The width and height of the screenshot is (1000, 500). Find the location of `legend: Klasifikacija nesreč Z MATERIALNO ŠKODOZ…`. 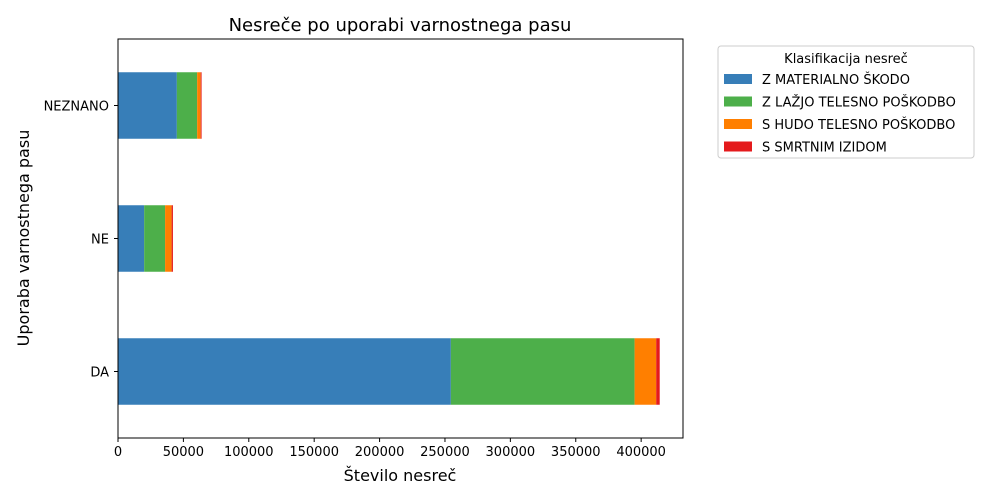

legend: Klasifikacija nesreč Z MATERIALNO ŠKODOZ… is located at coordinates (846, 102).